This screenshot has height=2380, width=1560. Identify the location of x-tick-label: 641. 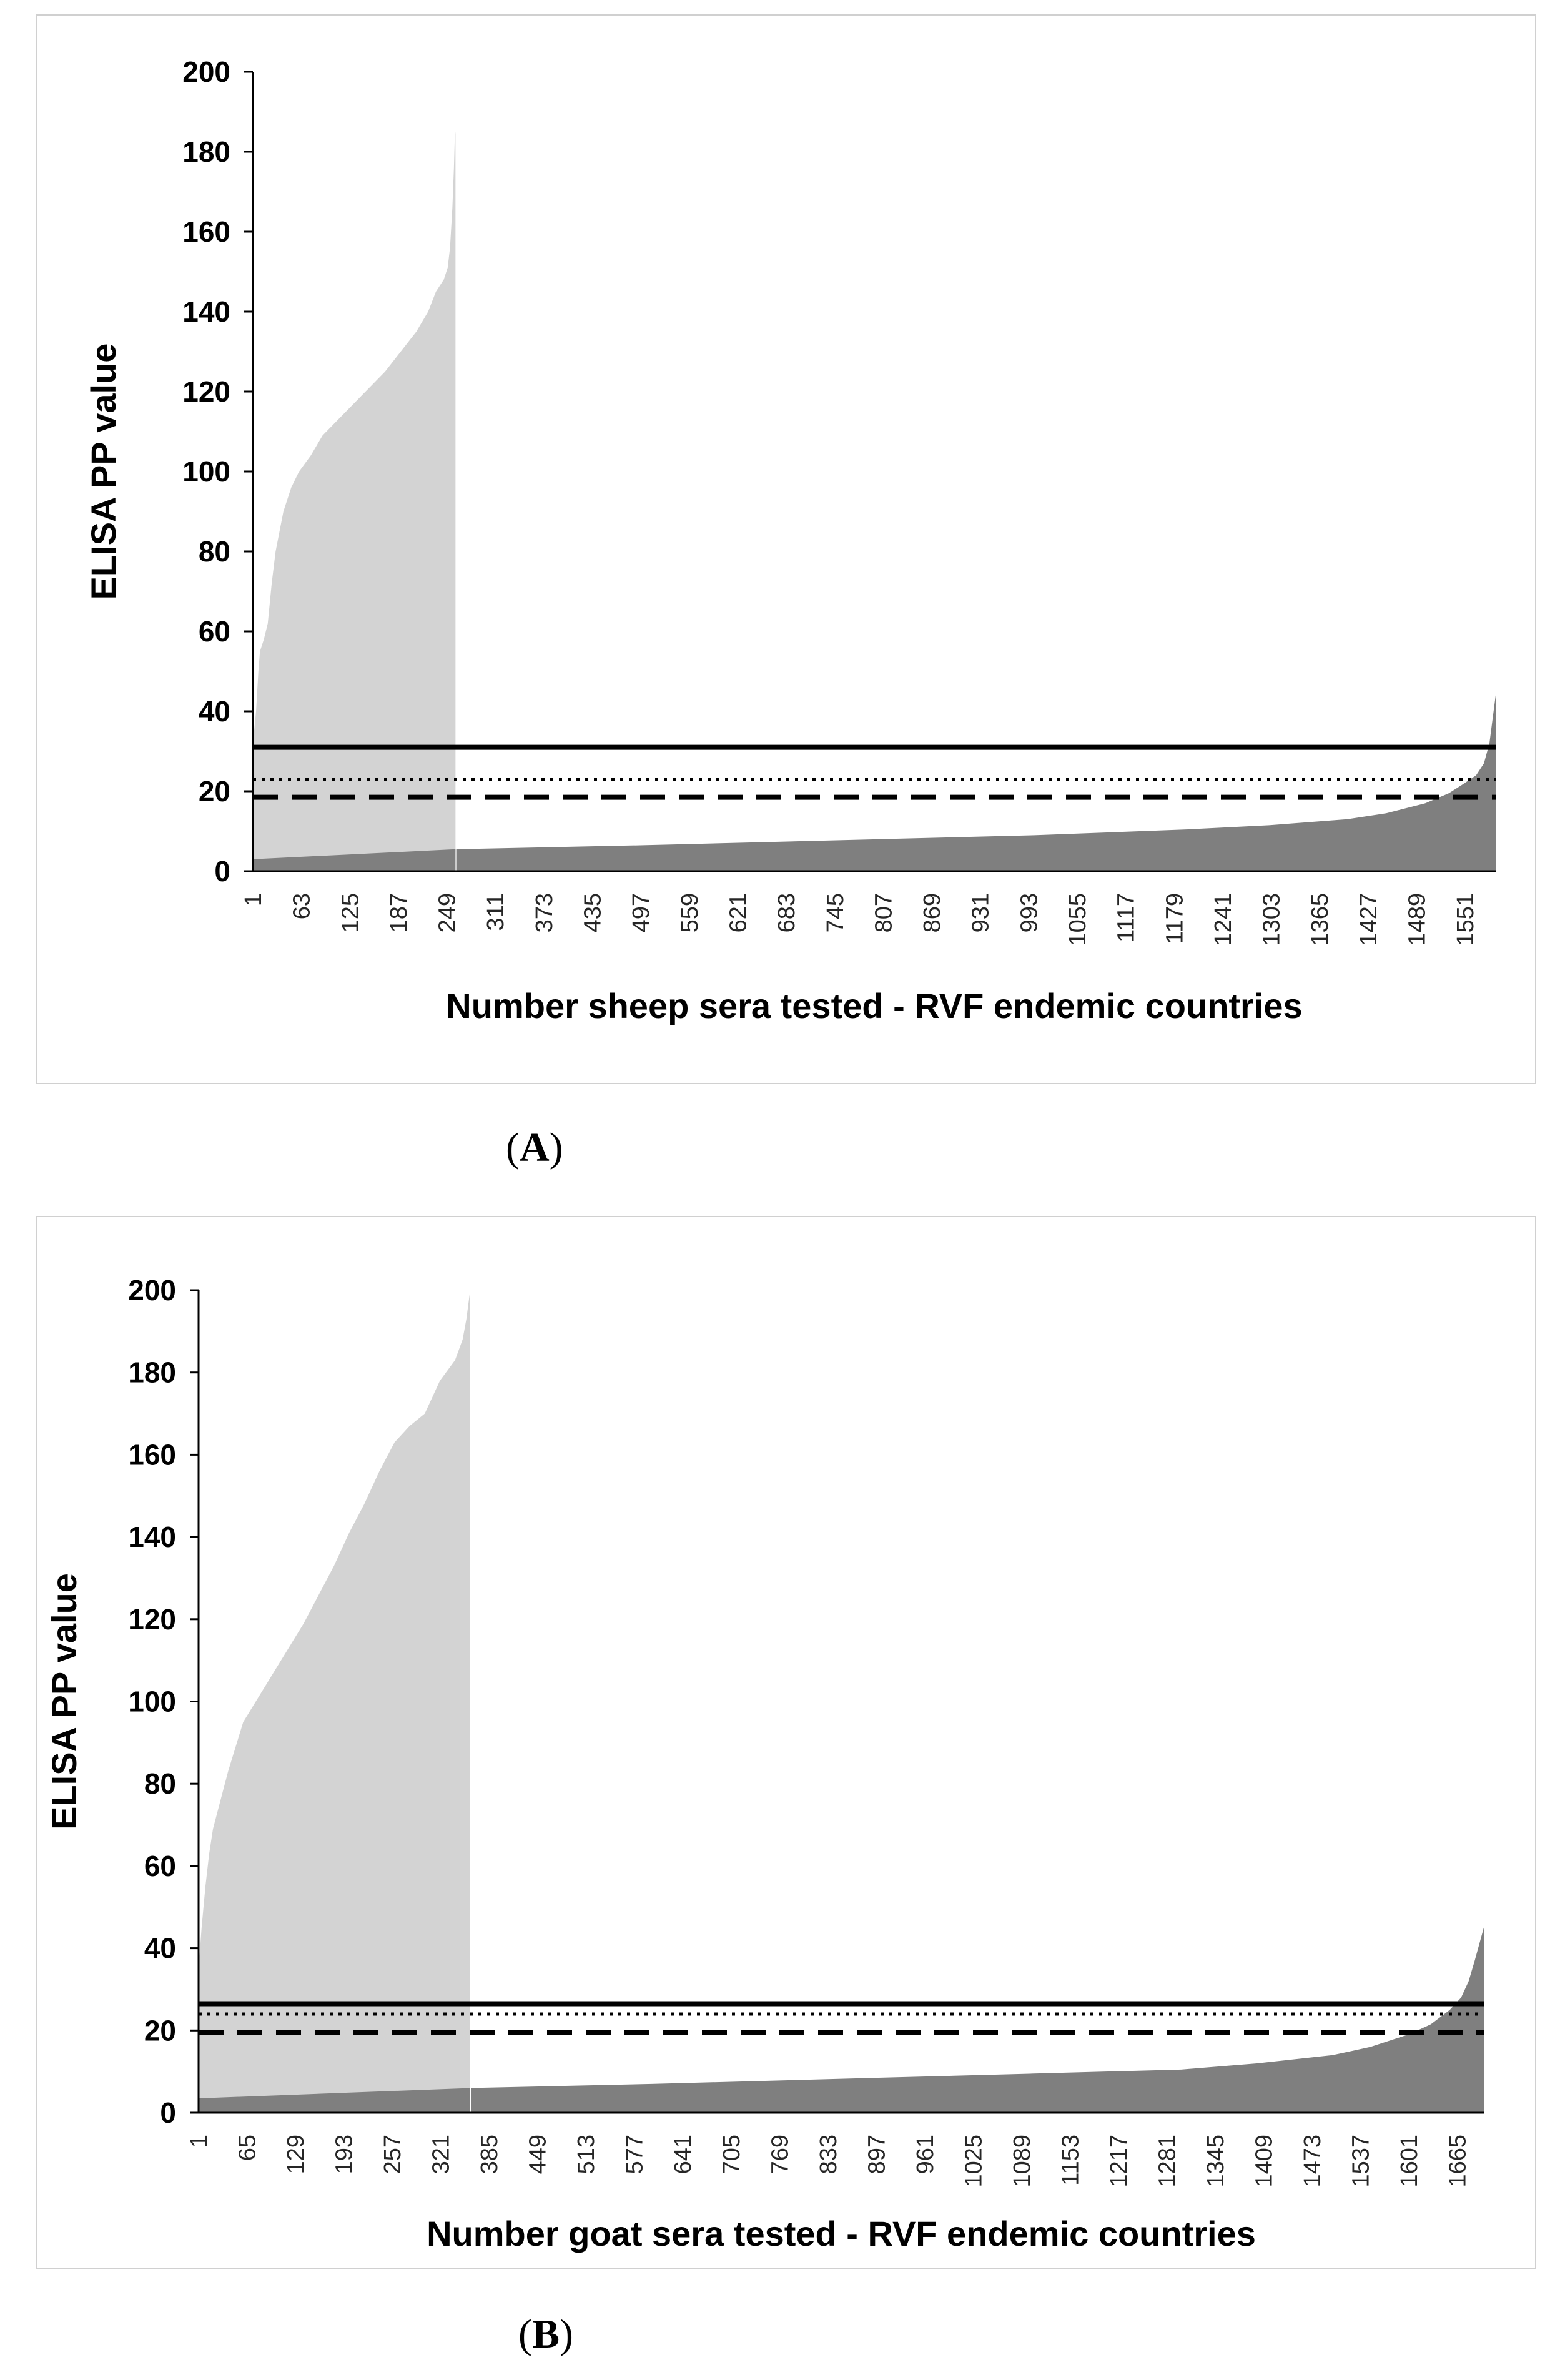
(683, 2154).